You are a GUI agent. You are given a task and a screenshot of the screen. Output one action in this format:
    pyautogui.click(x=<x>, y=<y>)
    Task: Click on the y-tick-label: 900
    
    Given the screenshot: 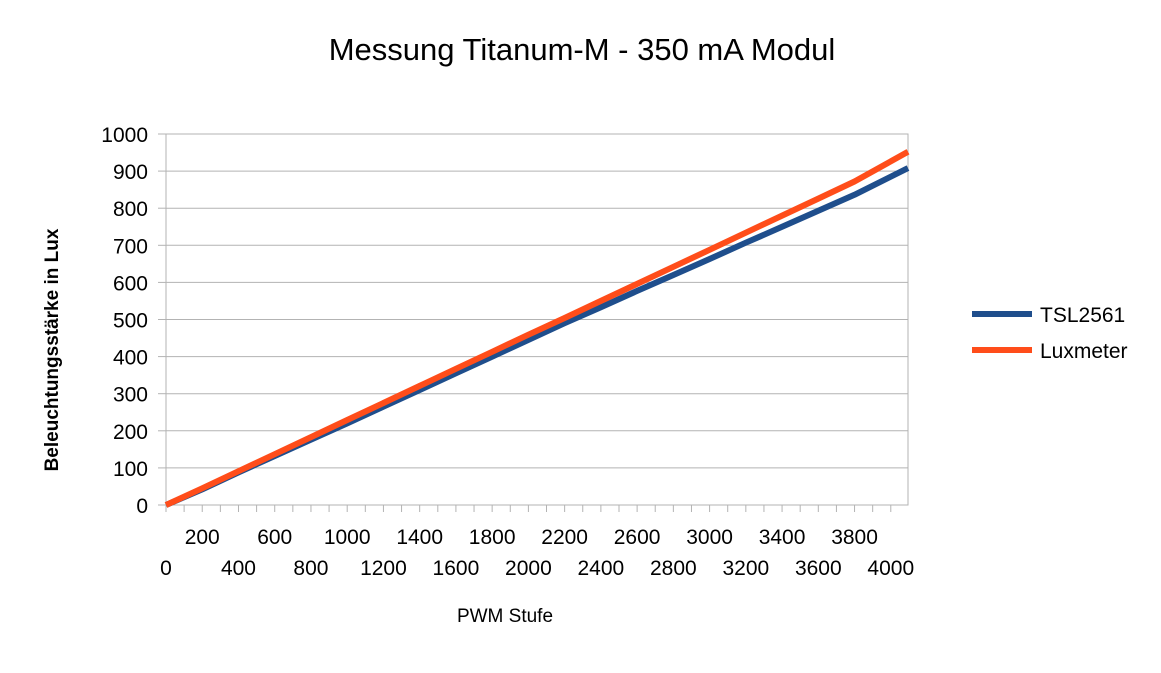 What is the action you would take?
    pyautogui.click(x=130, y=172)
    